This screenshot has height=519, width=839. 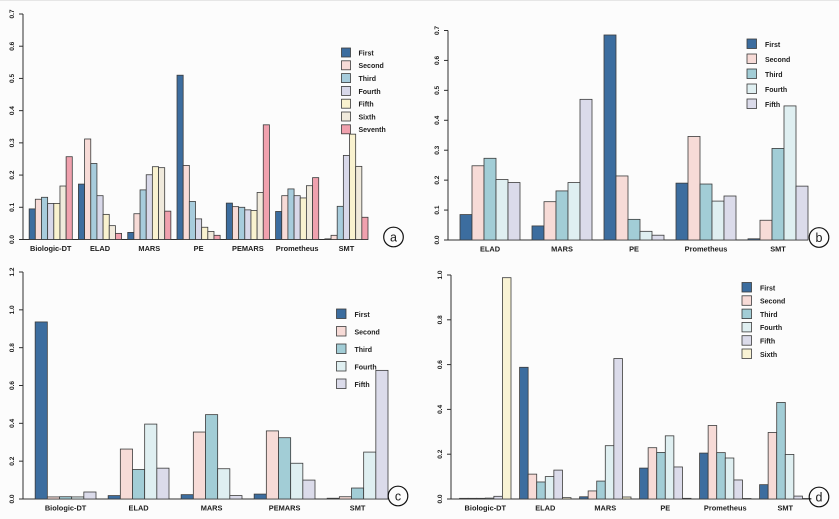 I want to click on y-tick-label: 0.4, so click(x=440, y=409).